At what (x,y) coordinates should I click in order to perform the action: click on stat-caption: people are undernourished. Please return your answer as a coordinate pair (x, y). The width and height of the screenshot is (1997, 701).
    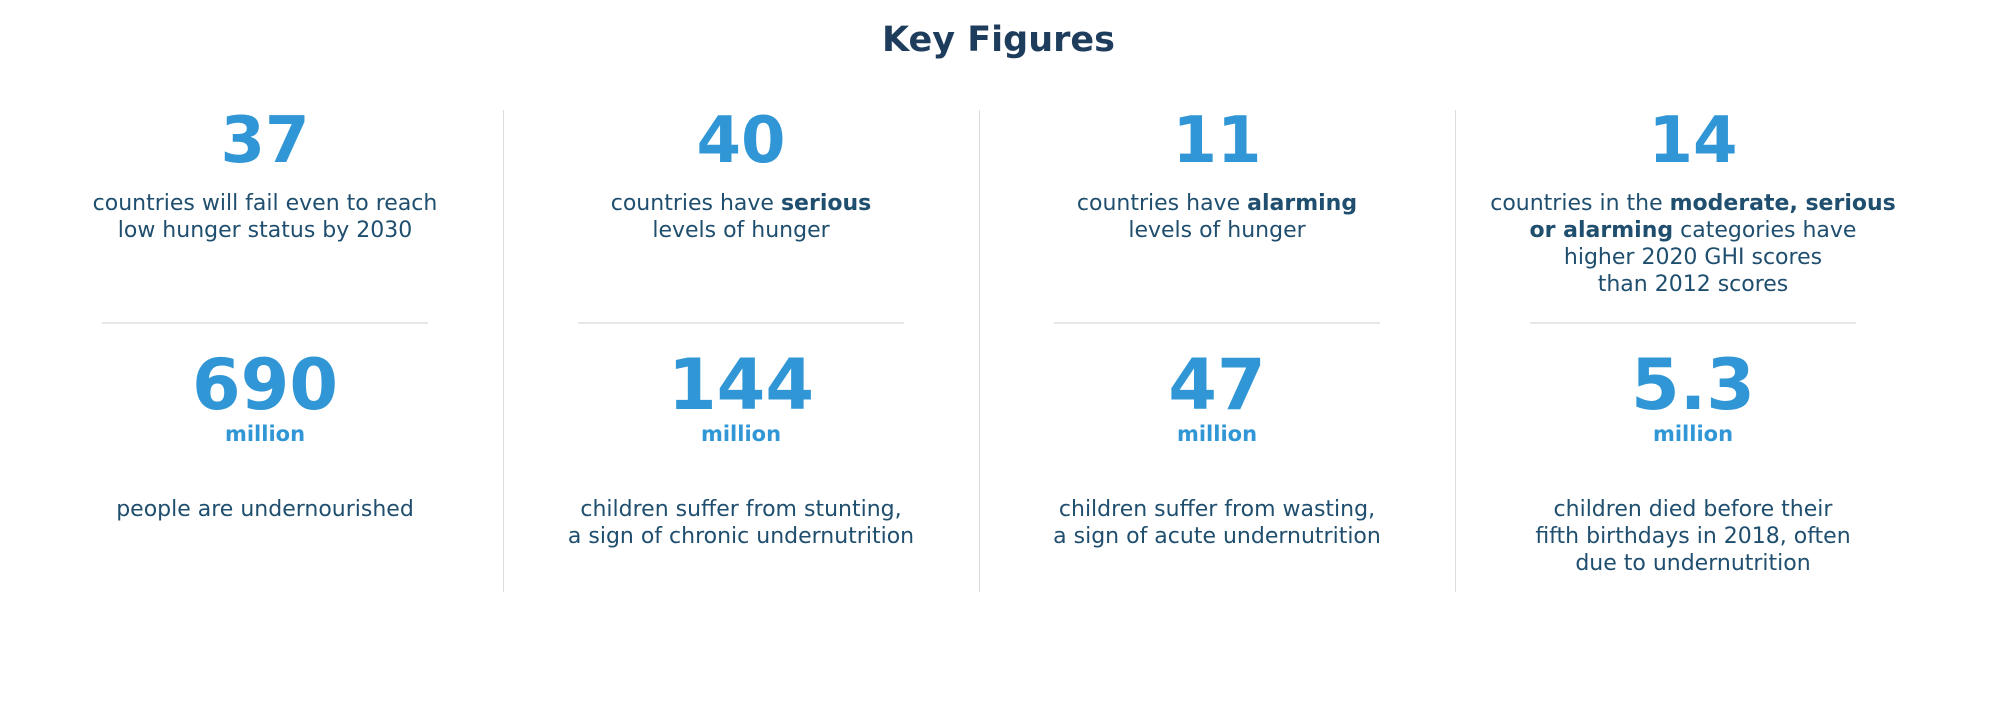
    Looking at the image, I should click on (265, 510).